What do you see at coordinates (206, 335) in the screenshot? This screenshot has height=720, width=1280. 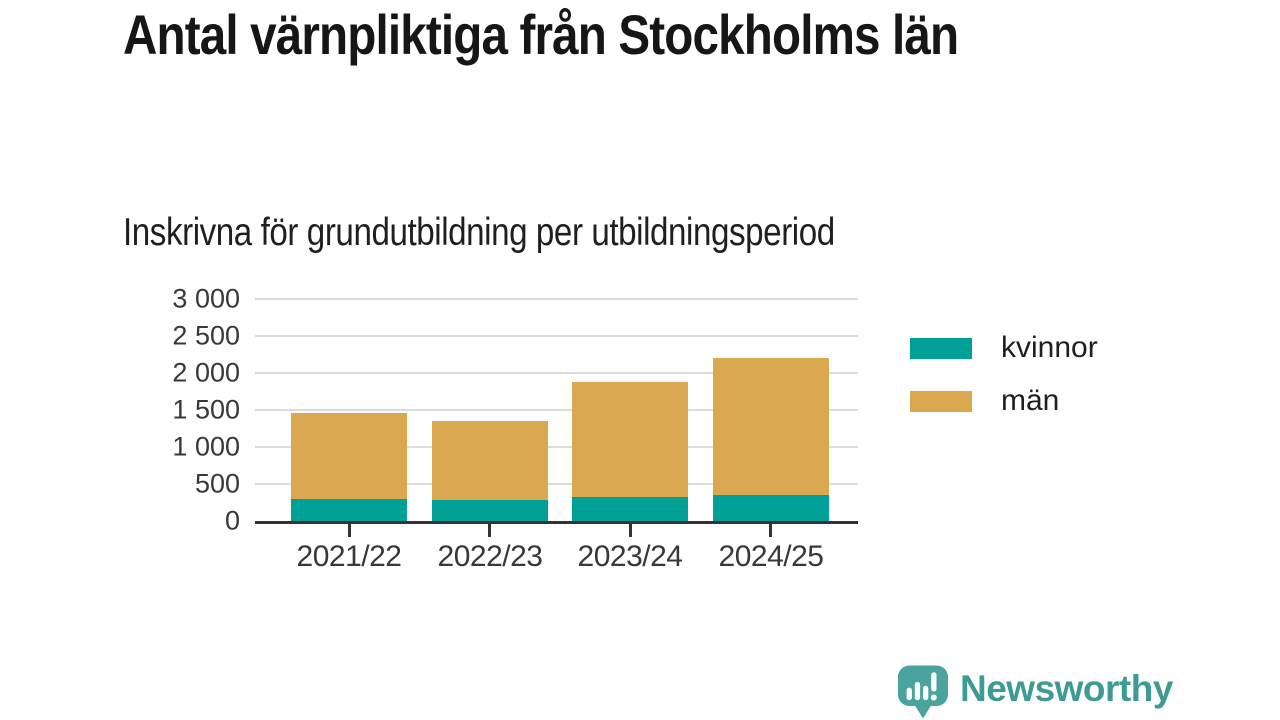 I see `y-tick-label-2500: 2 500` at bounding box center [206, 335].